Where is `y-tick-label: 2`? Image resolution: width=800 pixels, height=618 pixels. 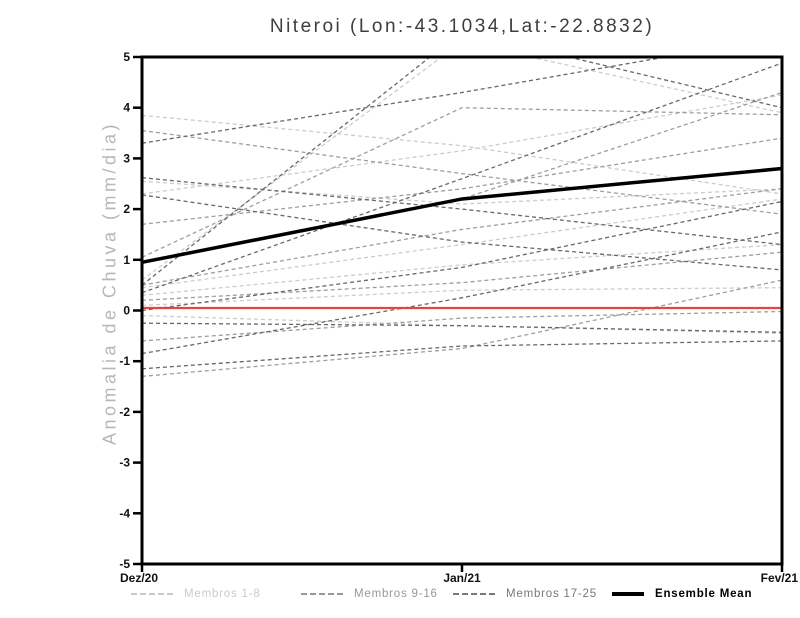 y-tick-label: 2 is located at coordinates (126, 209).